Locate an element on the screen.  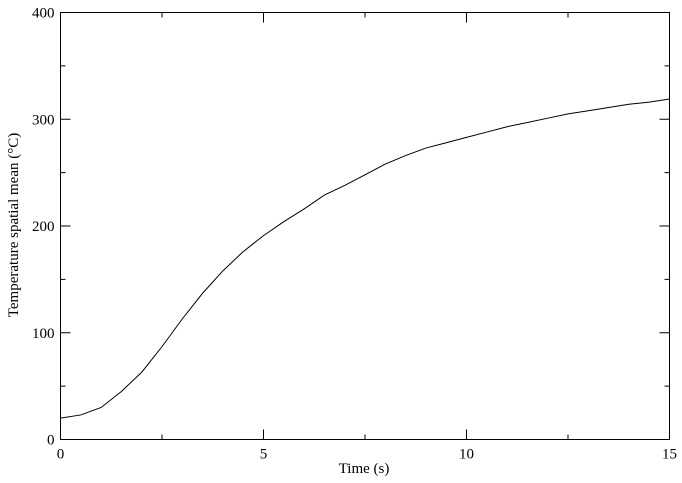
x-tick-label: 0 is located at coordinates (61, 455).